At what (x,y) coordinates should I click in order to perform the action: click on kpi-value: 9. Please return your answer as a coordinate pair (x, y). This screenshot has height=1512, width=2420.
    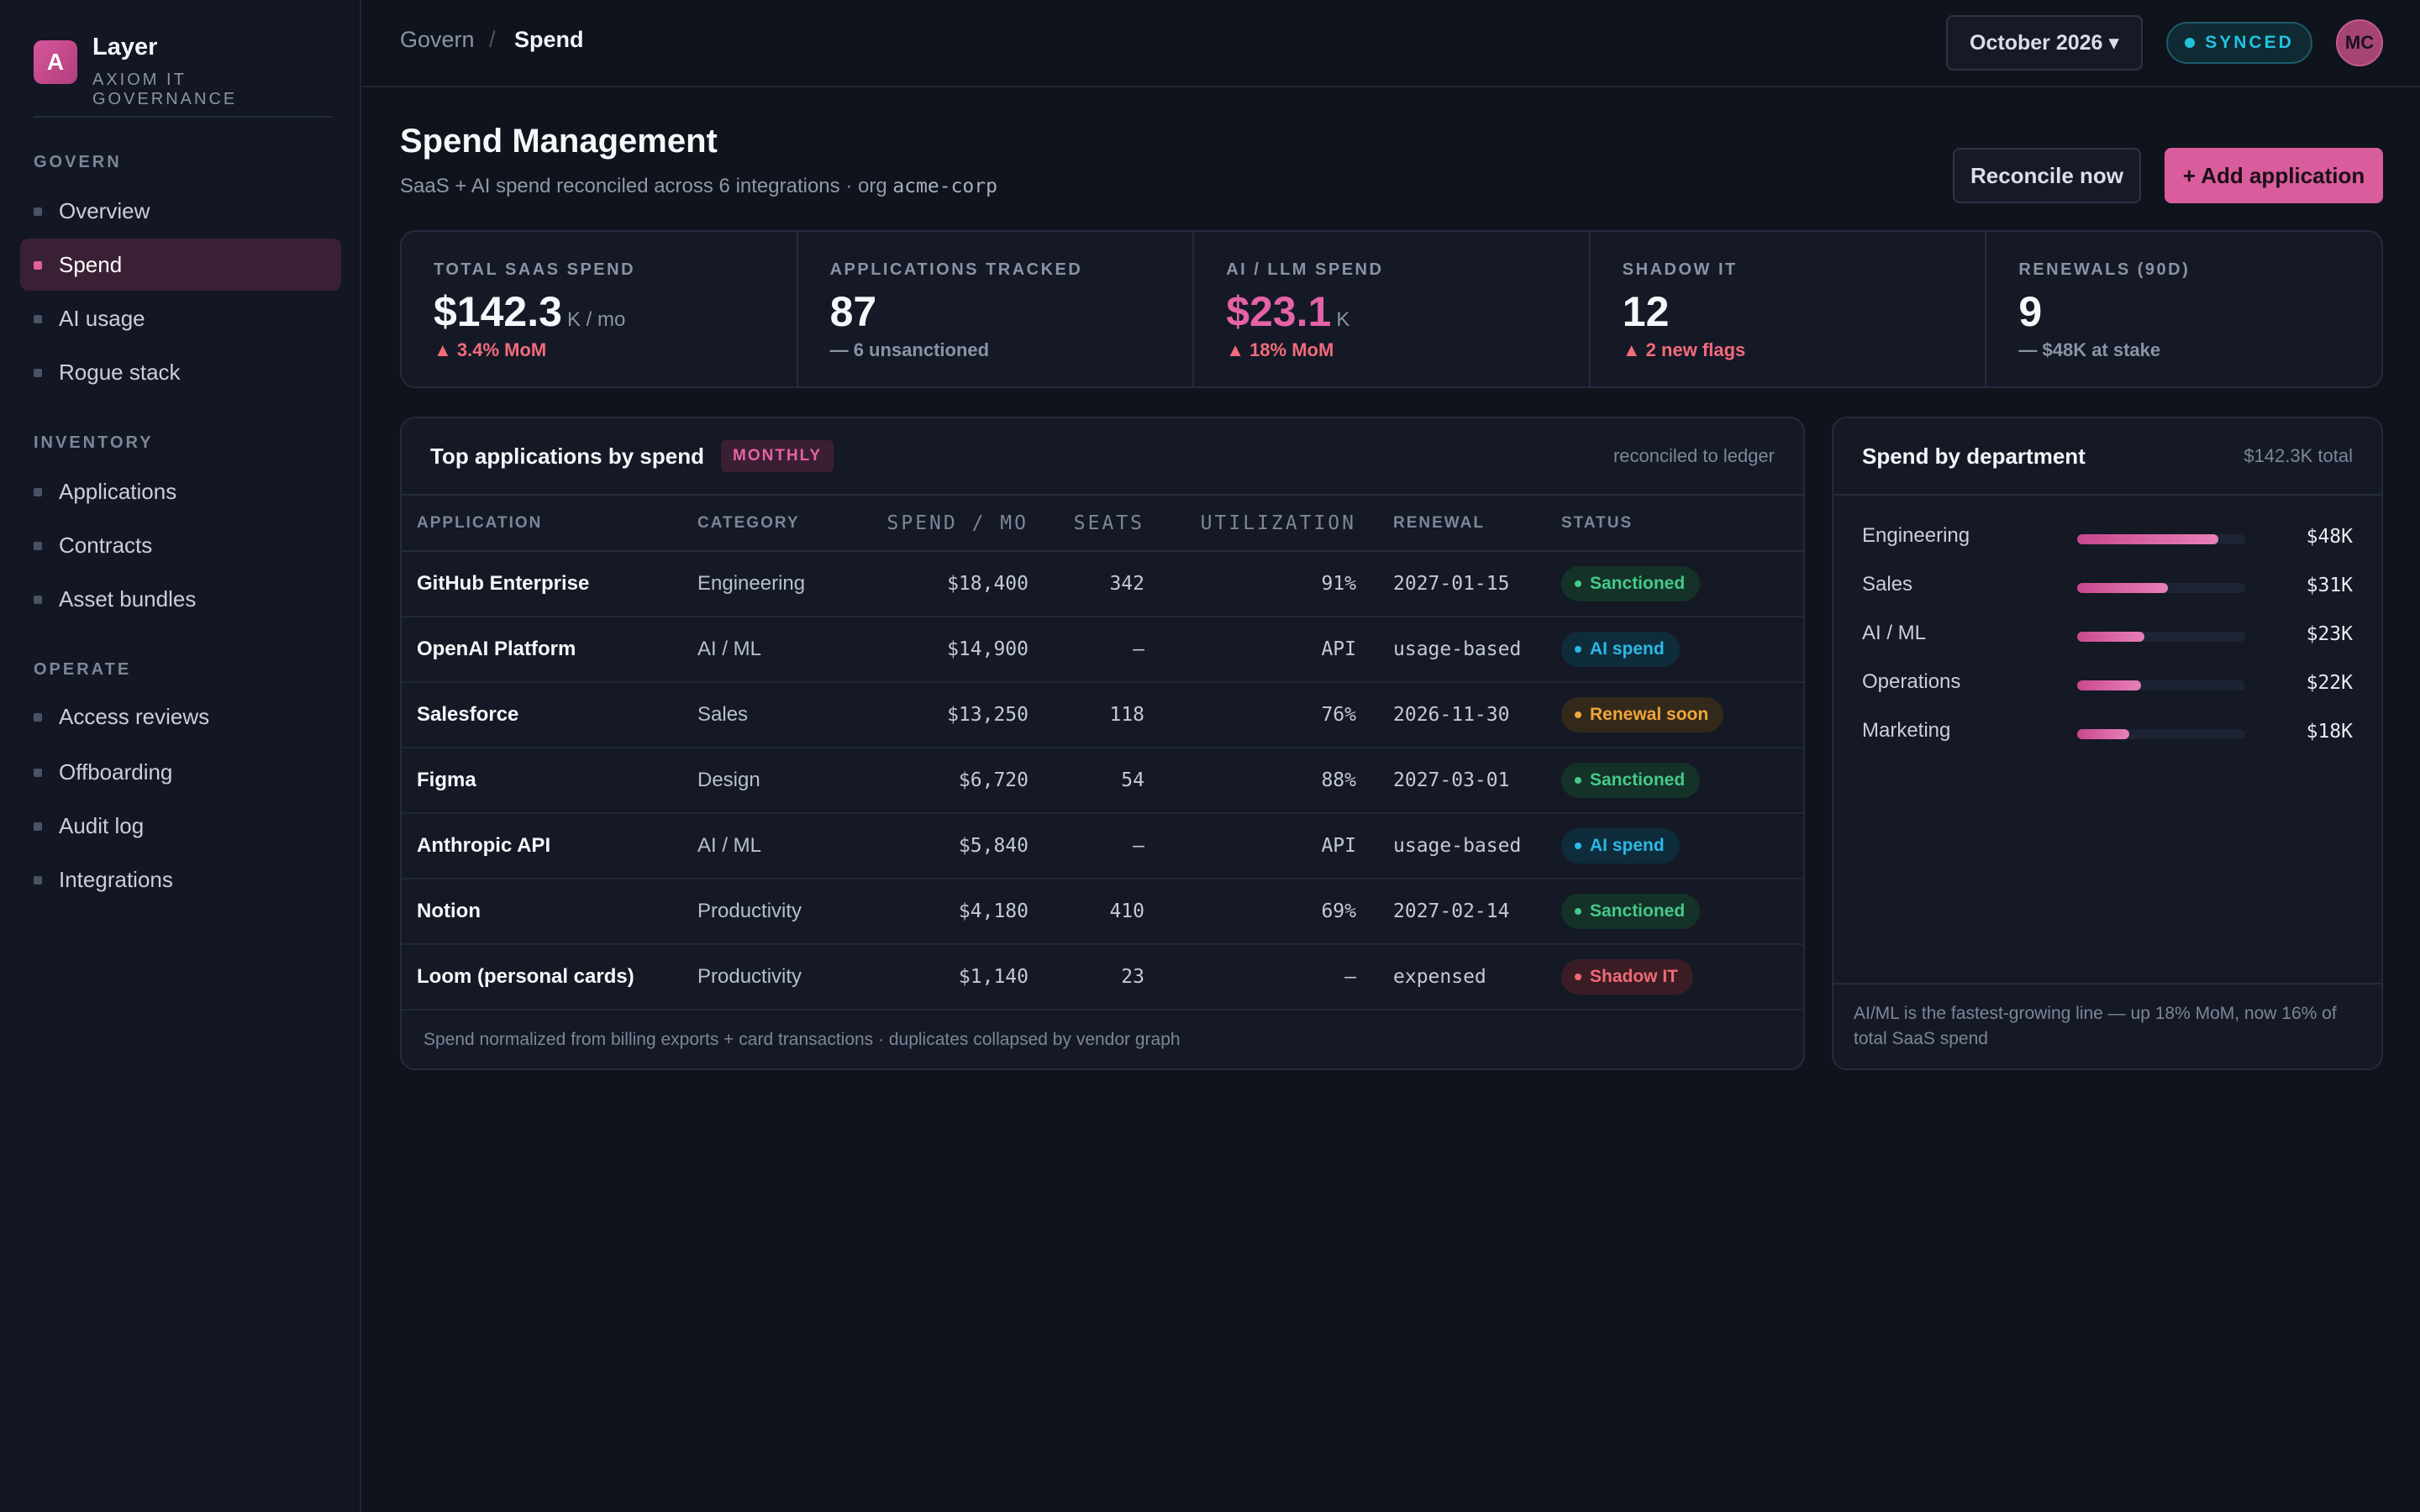
    Looking at the image, I should click on (2030, 311).